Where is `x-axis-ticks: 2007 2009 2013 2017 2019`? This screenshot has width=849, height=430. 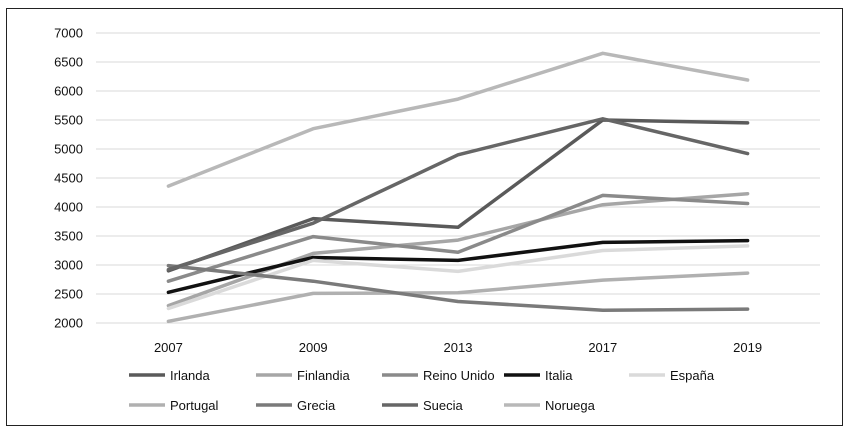
x-axis-ticks: 2007 2009 2013 2017 2019 is located at coordinates (458, 347).